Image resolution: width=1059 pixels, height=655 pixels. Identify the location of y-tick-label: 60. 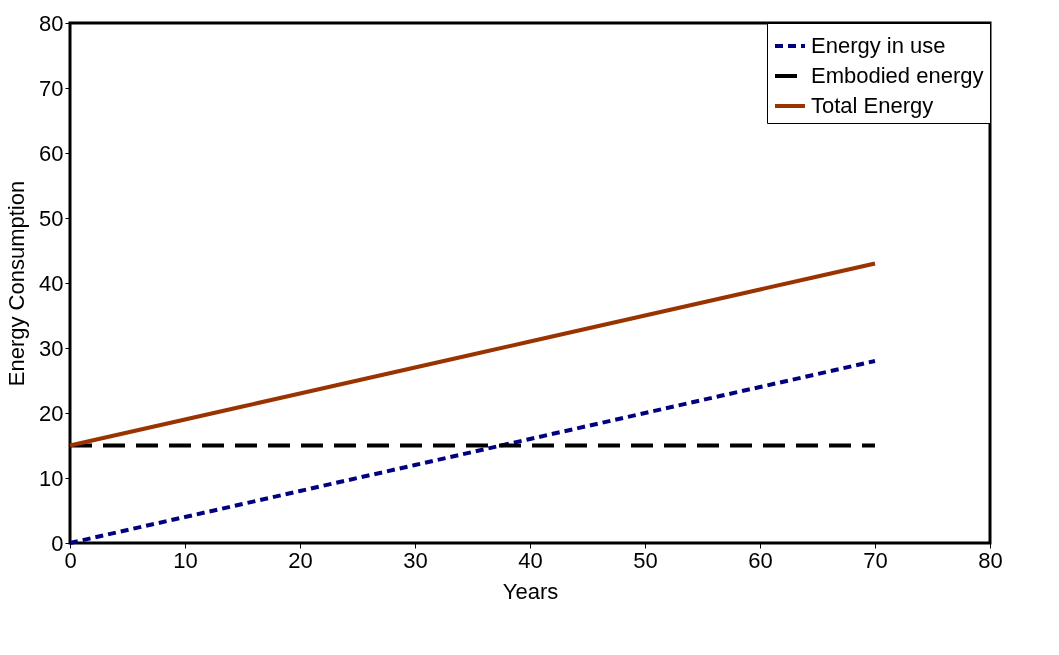
(51, 153).